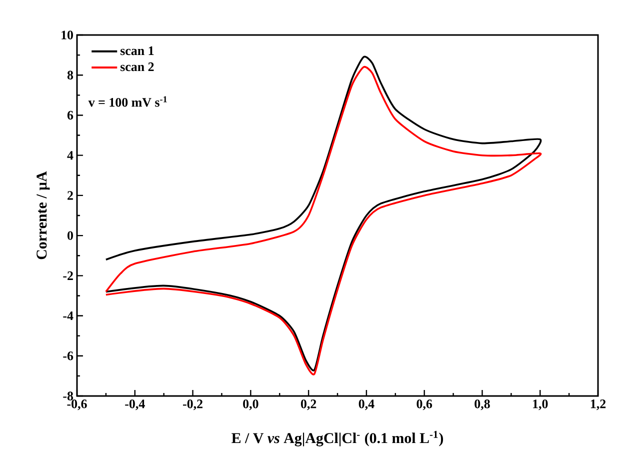 The height and width of the screenshot is (475, 617). I want to click on y-tick-label: -6, so click(68, 356).